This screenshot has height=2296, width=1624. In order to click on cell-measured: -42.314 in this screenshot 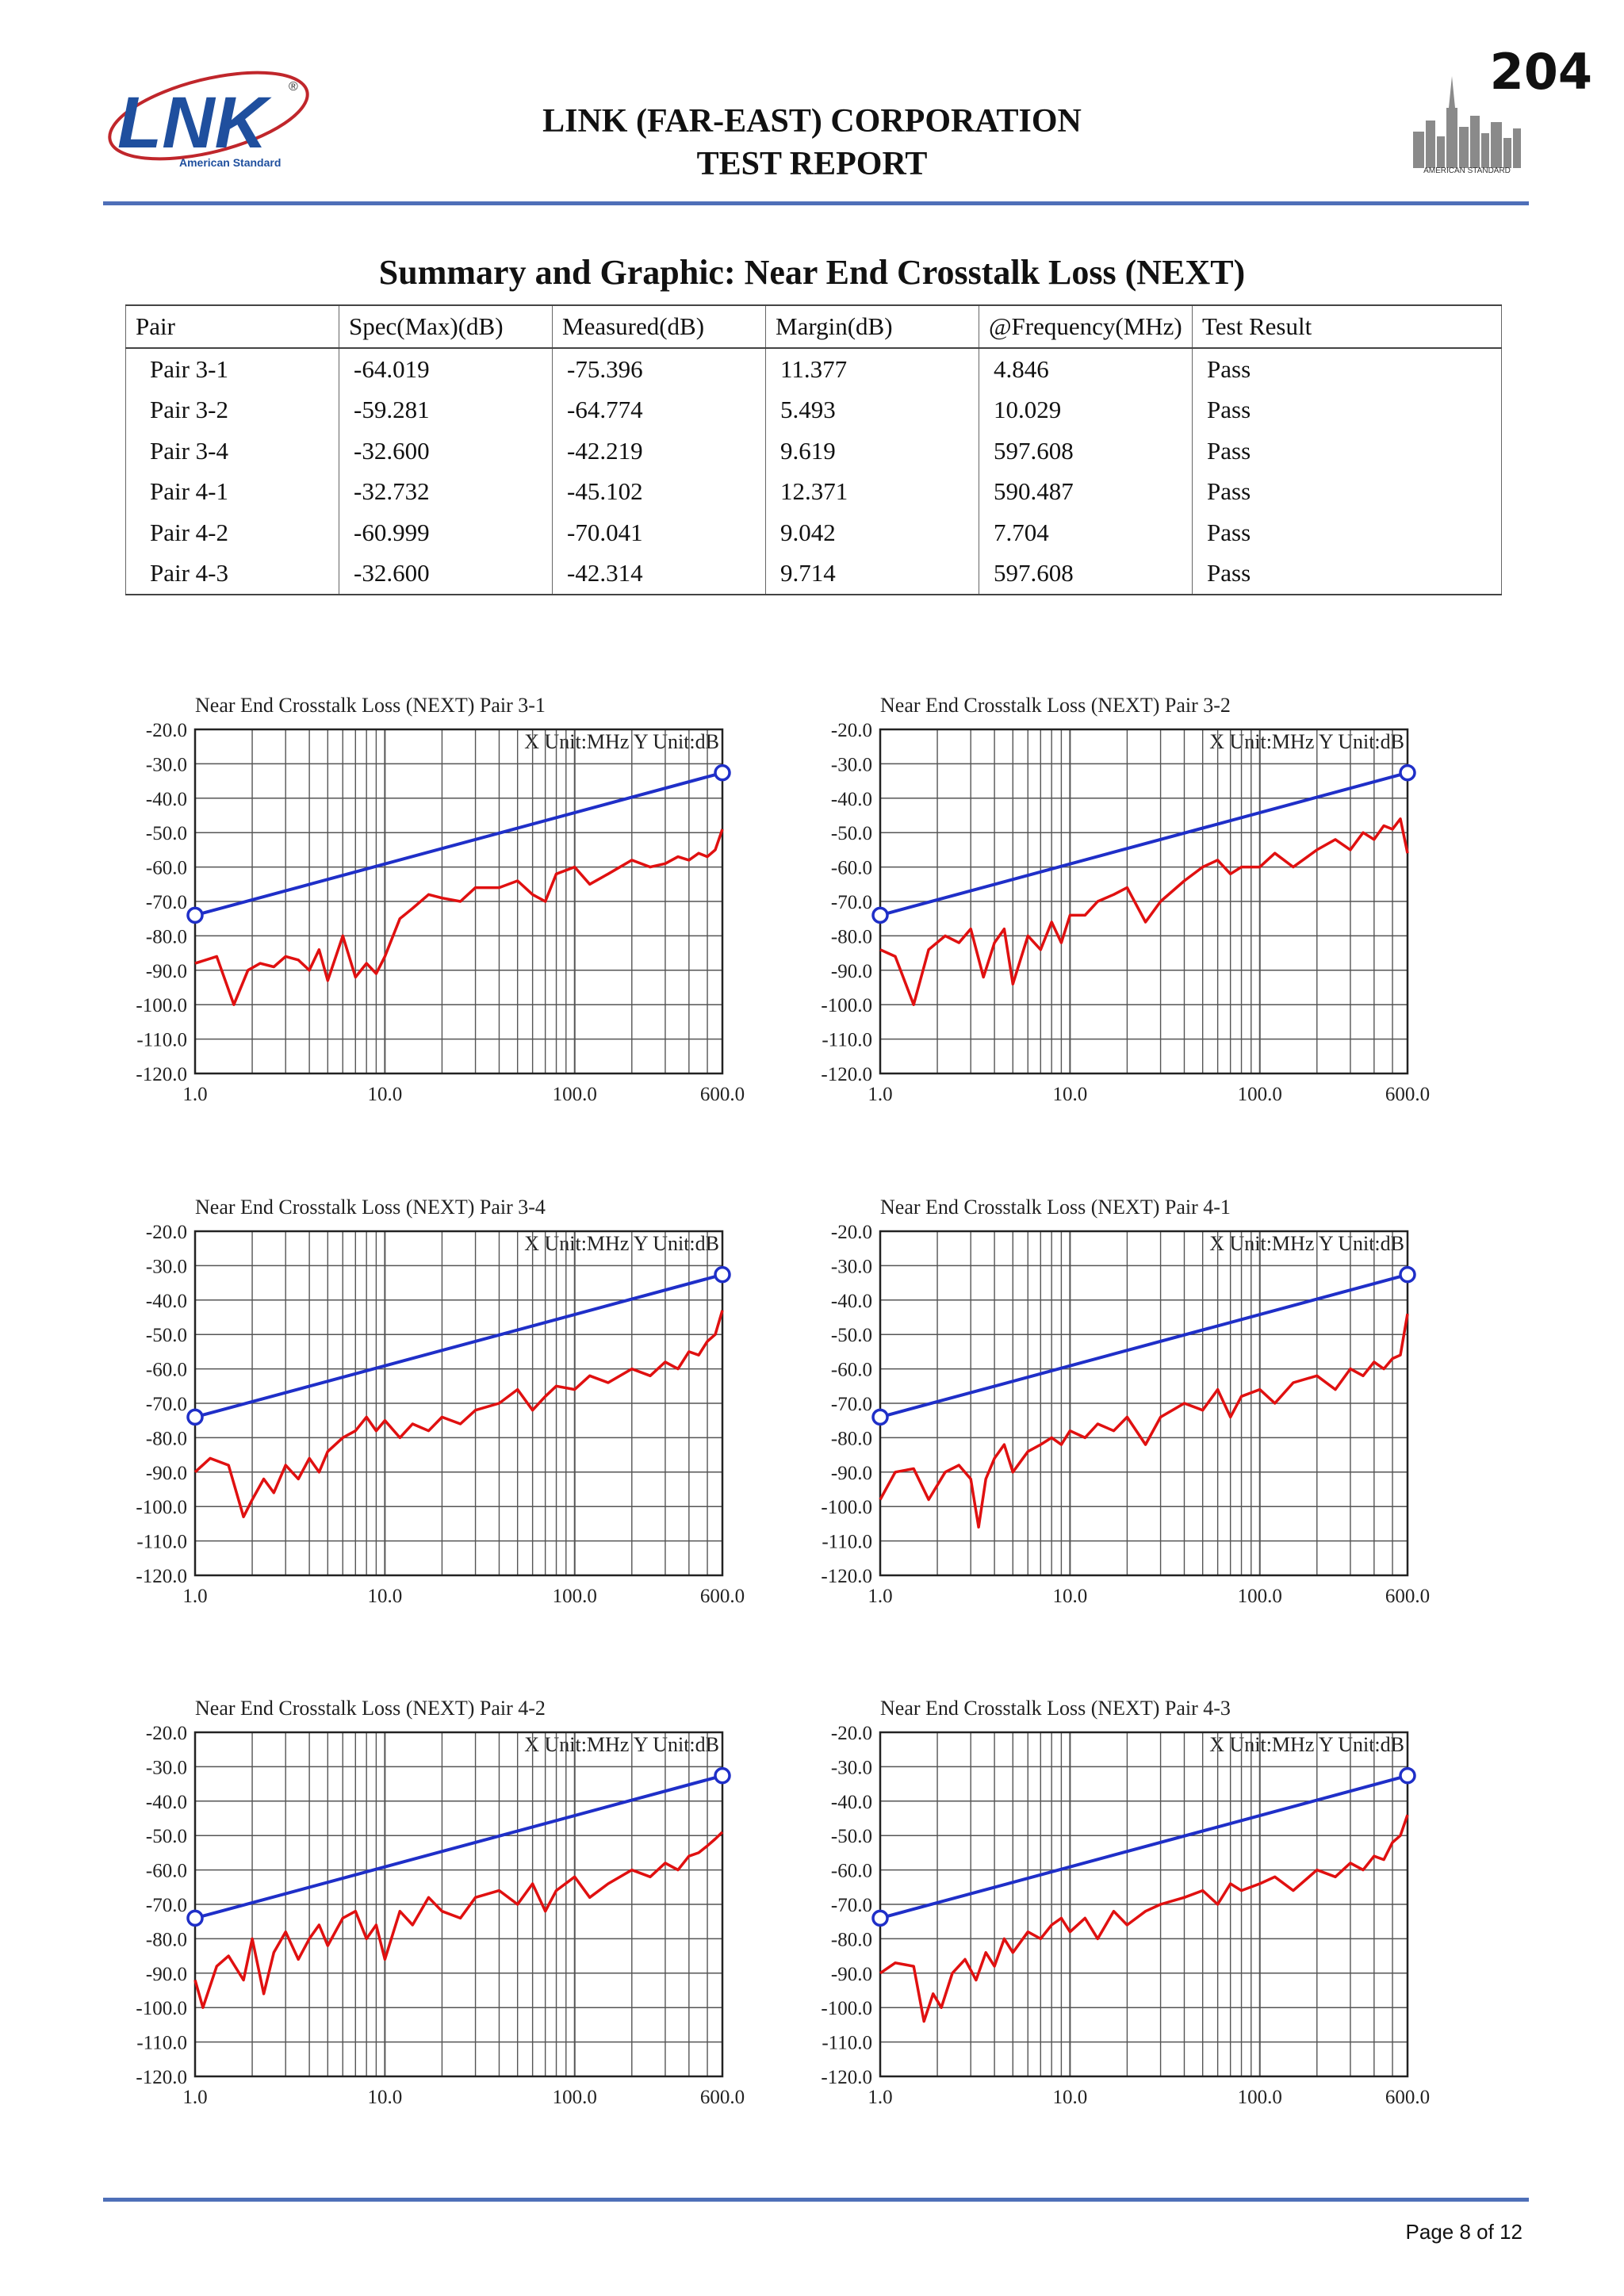, I will do `click(659, 574)`.